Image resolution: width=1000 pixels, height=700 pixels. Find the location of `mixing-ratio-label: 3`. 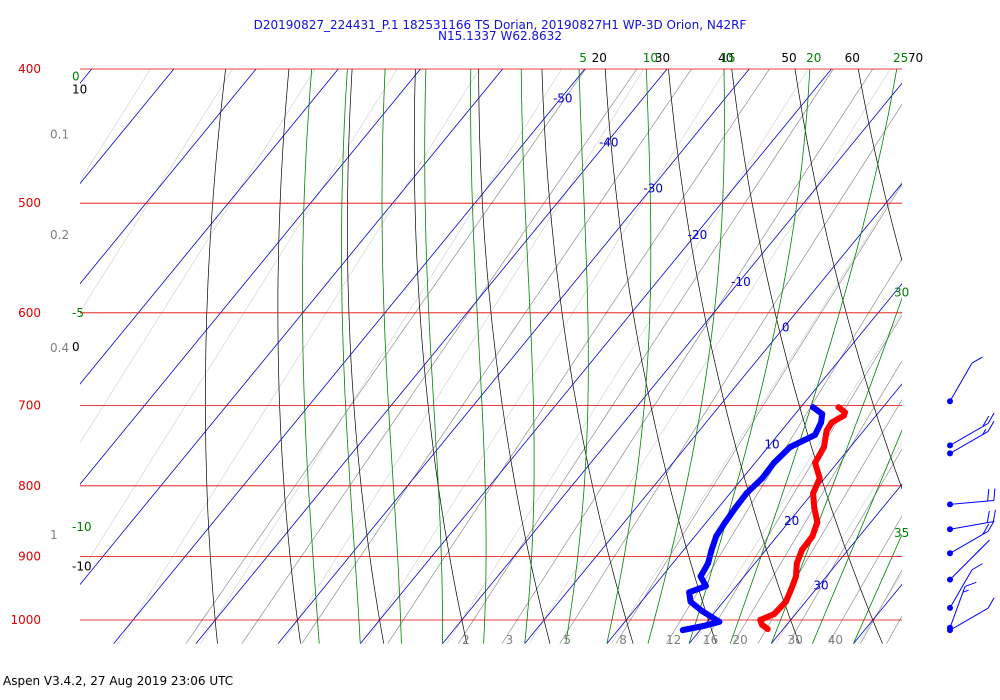

mixing-ratio-label: 3 is located at coordinates (510, 640).